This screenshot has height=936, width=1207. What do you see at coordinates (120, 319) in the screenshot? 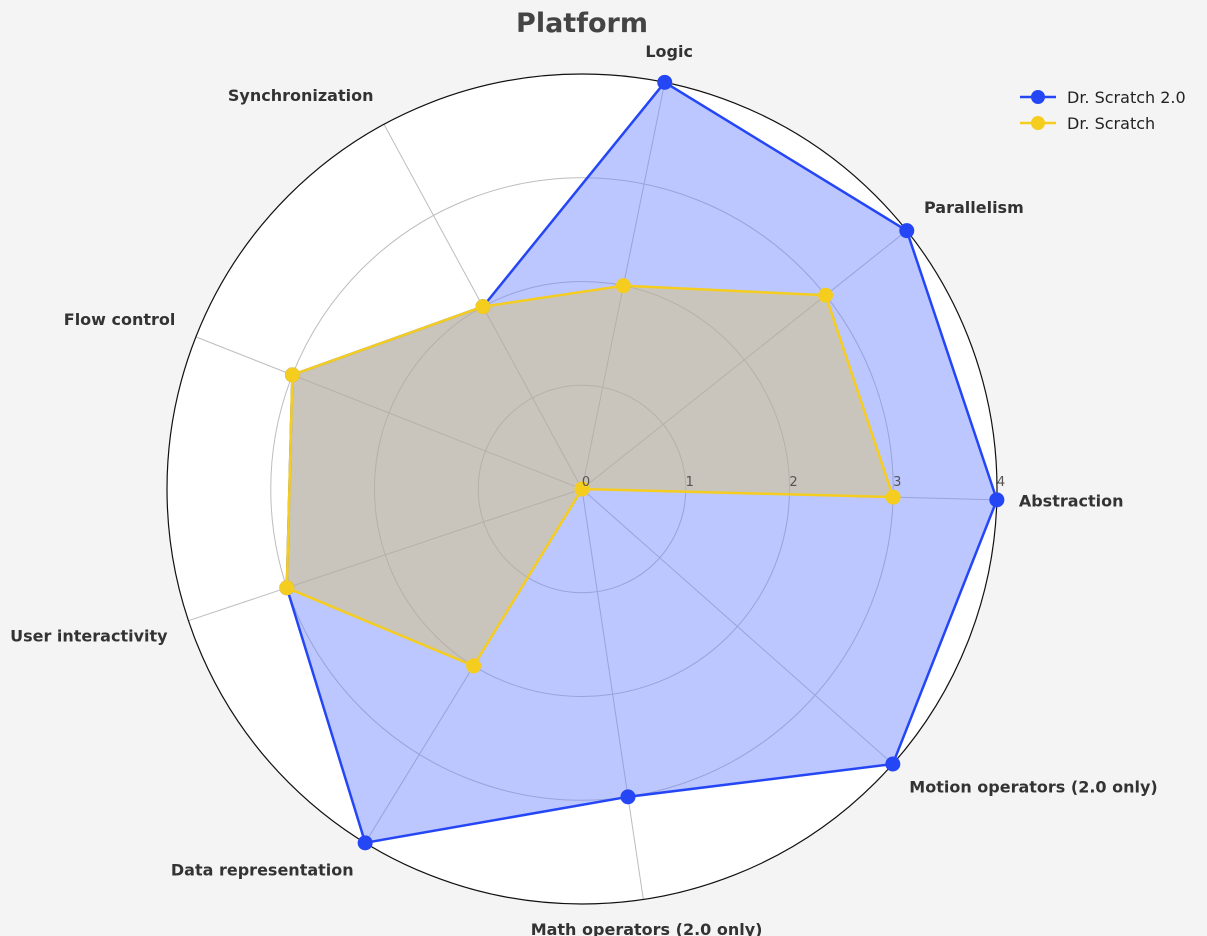
I see `axis-label: Flow control` at bounding box center [120, 319].